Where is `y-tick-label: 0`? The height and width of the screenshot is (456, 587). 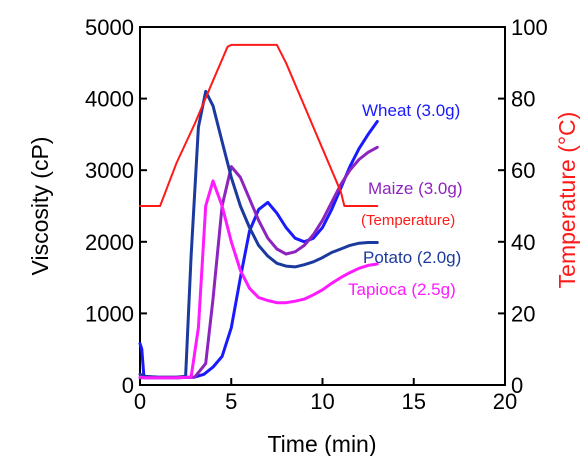 y-tick-label: 0 is located at coordinates (128, 385).